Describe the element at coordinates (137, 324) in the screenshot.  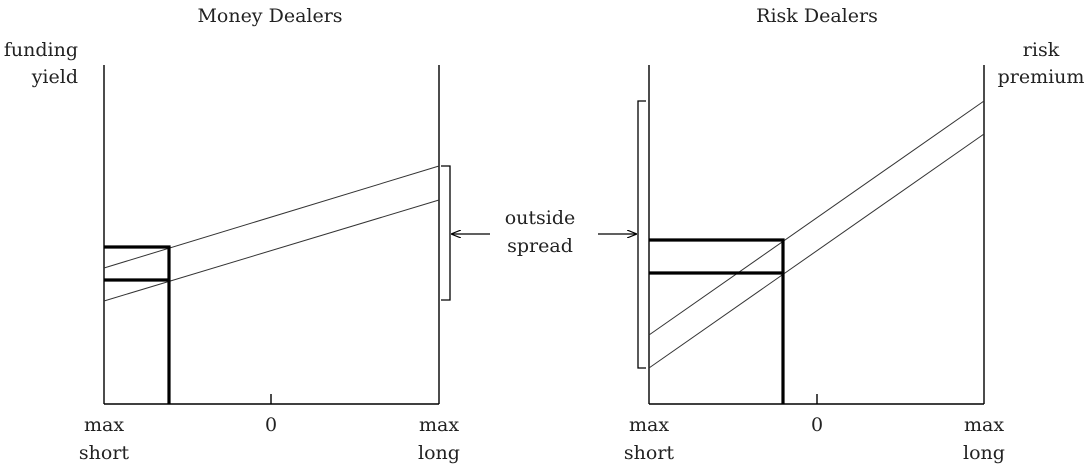
I see `money-upper-position` at that location.